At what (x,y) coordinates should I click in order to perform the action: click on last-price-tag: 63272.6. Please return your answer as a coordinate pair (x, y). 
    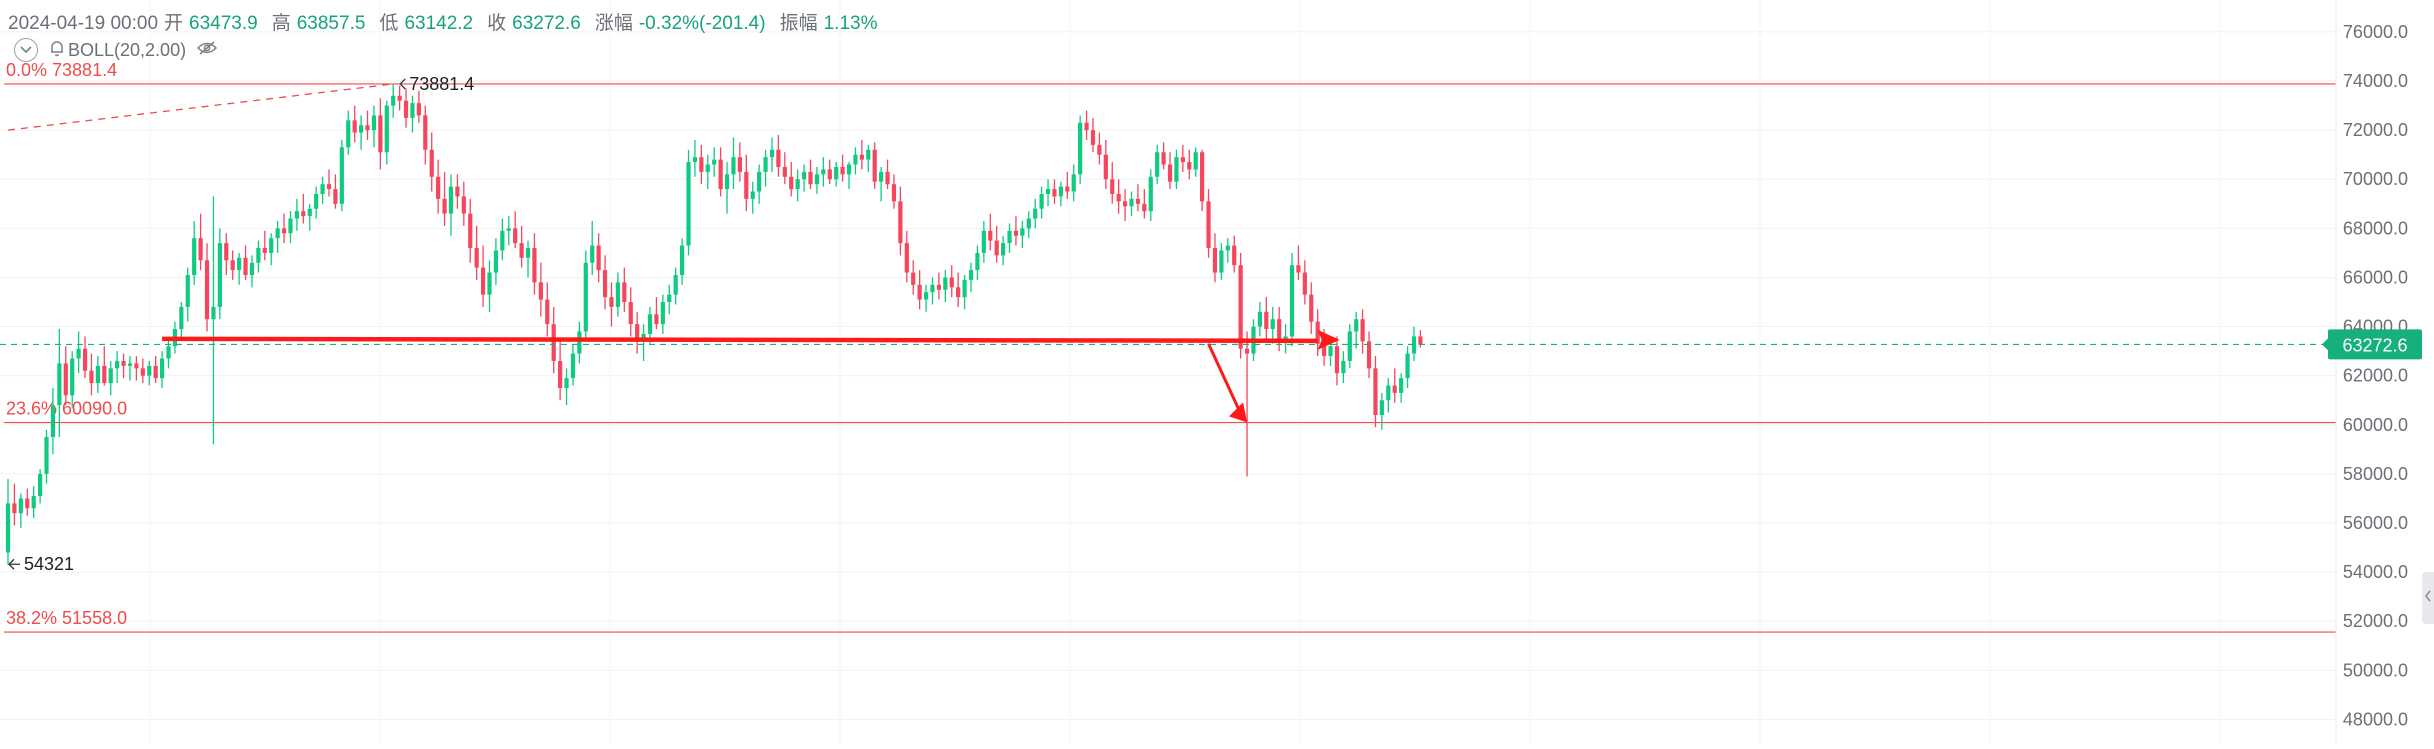
    Looking at the image, I should click on (2372, 344).